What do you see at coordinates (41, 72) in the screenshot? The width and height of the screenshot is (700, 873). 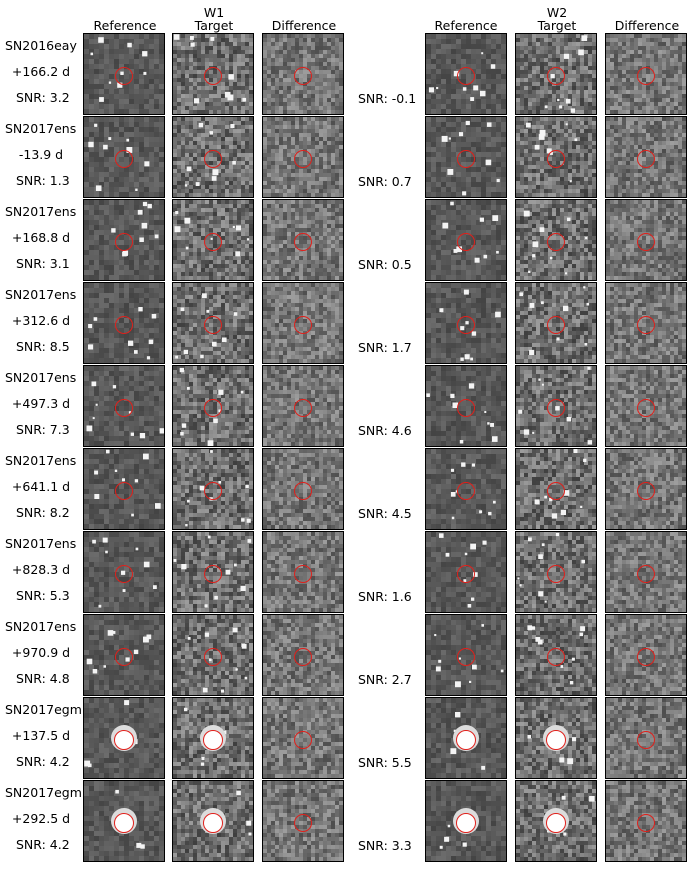 I see `sn-phase: +166.2 d` at bounding box center [41, 72].